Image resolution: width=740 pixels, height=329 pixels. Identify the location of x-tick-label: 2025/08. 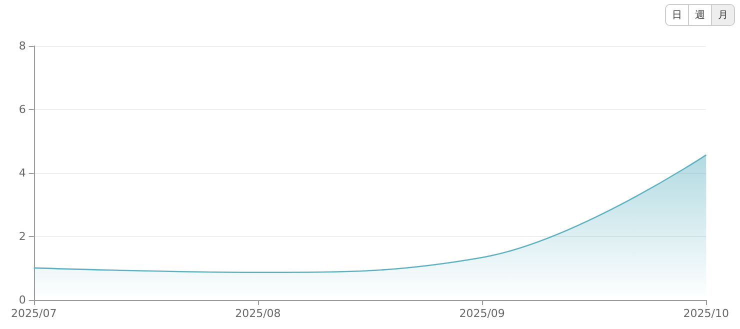
(258, 313).